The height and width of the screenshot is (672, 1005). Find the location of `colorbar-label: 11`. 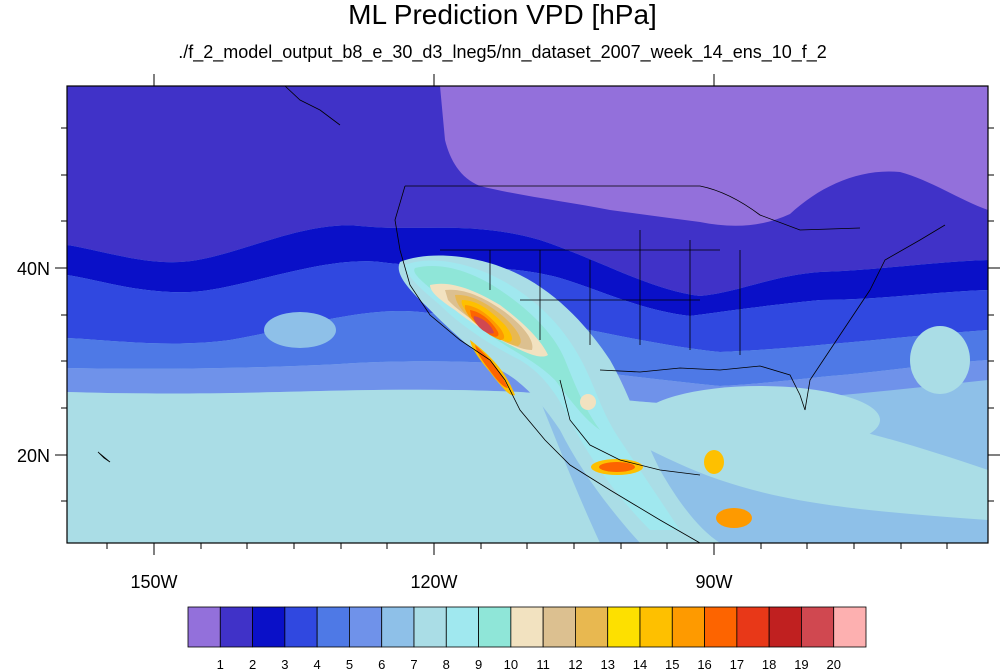

colorbar-label: 11 is located at coordinates (543, 664).